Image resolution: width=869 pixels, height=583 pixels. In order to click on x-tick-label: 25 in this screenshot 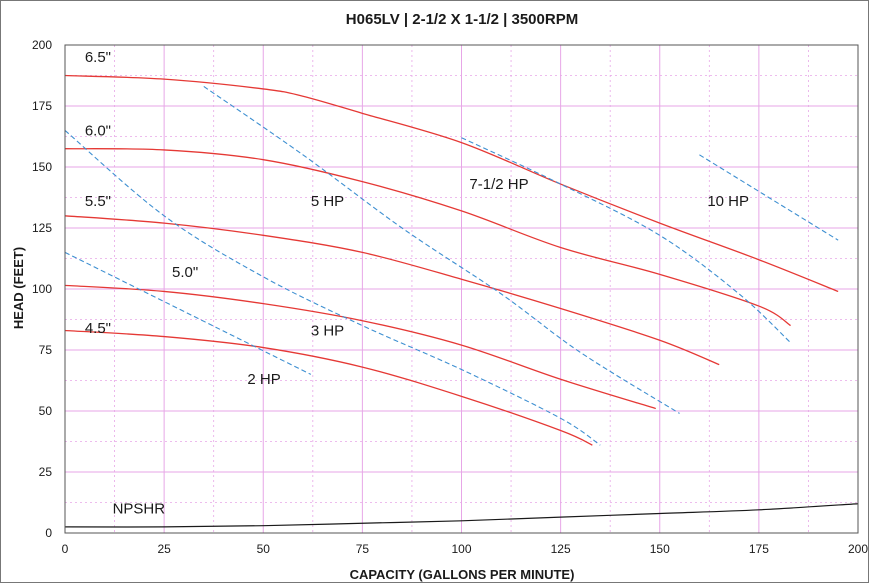, I will do `click(164, 549)`.